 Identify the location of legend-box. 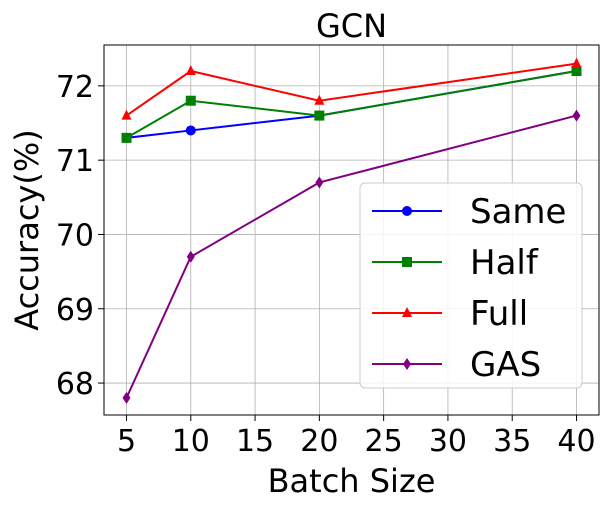
(471, 285).